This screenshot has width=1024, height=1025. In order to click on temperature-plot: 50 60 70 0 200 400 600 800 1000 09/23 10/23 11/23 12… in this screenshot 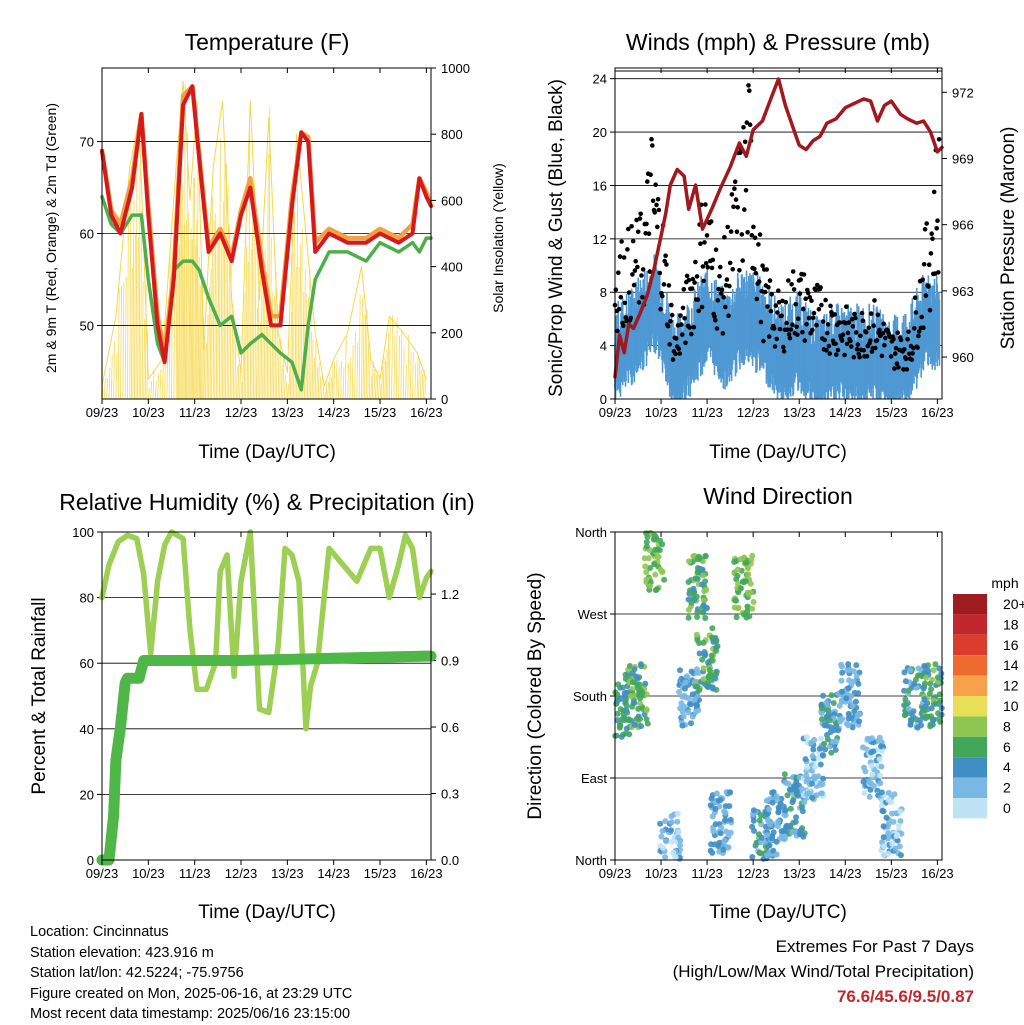, I will do `click(275, 240)`.